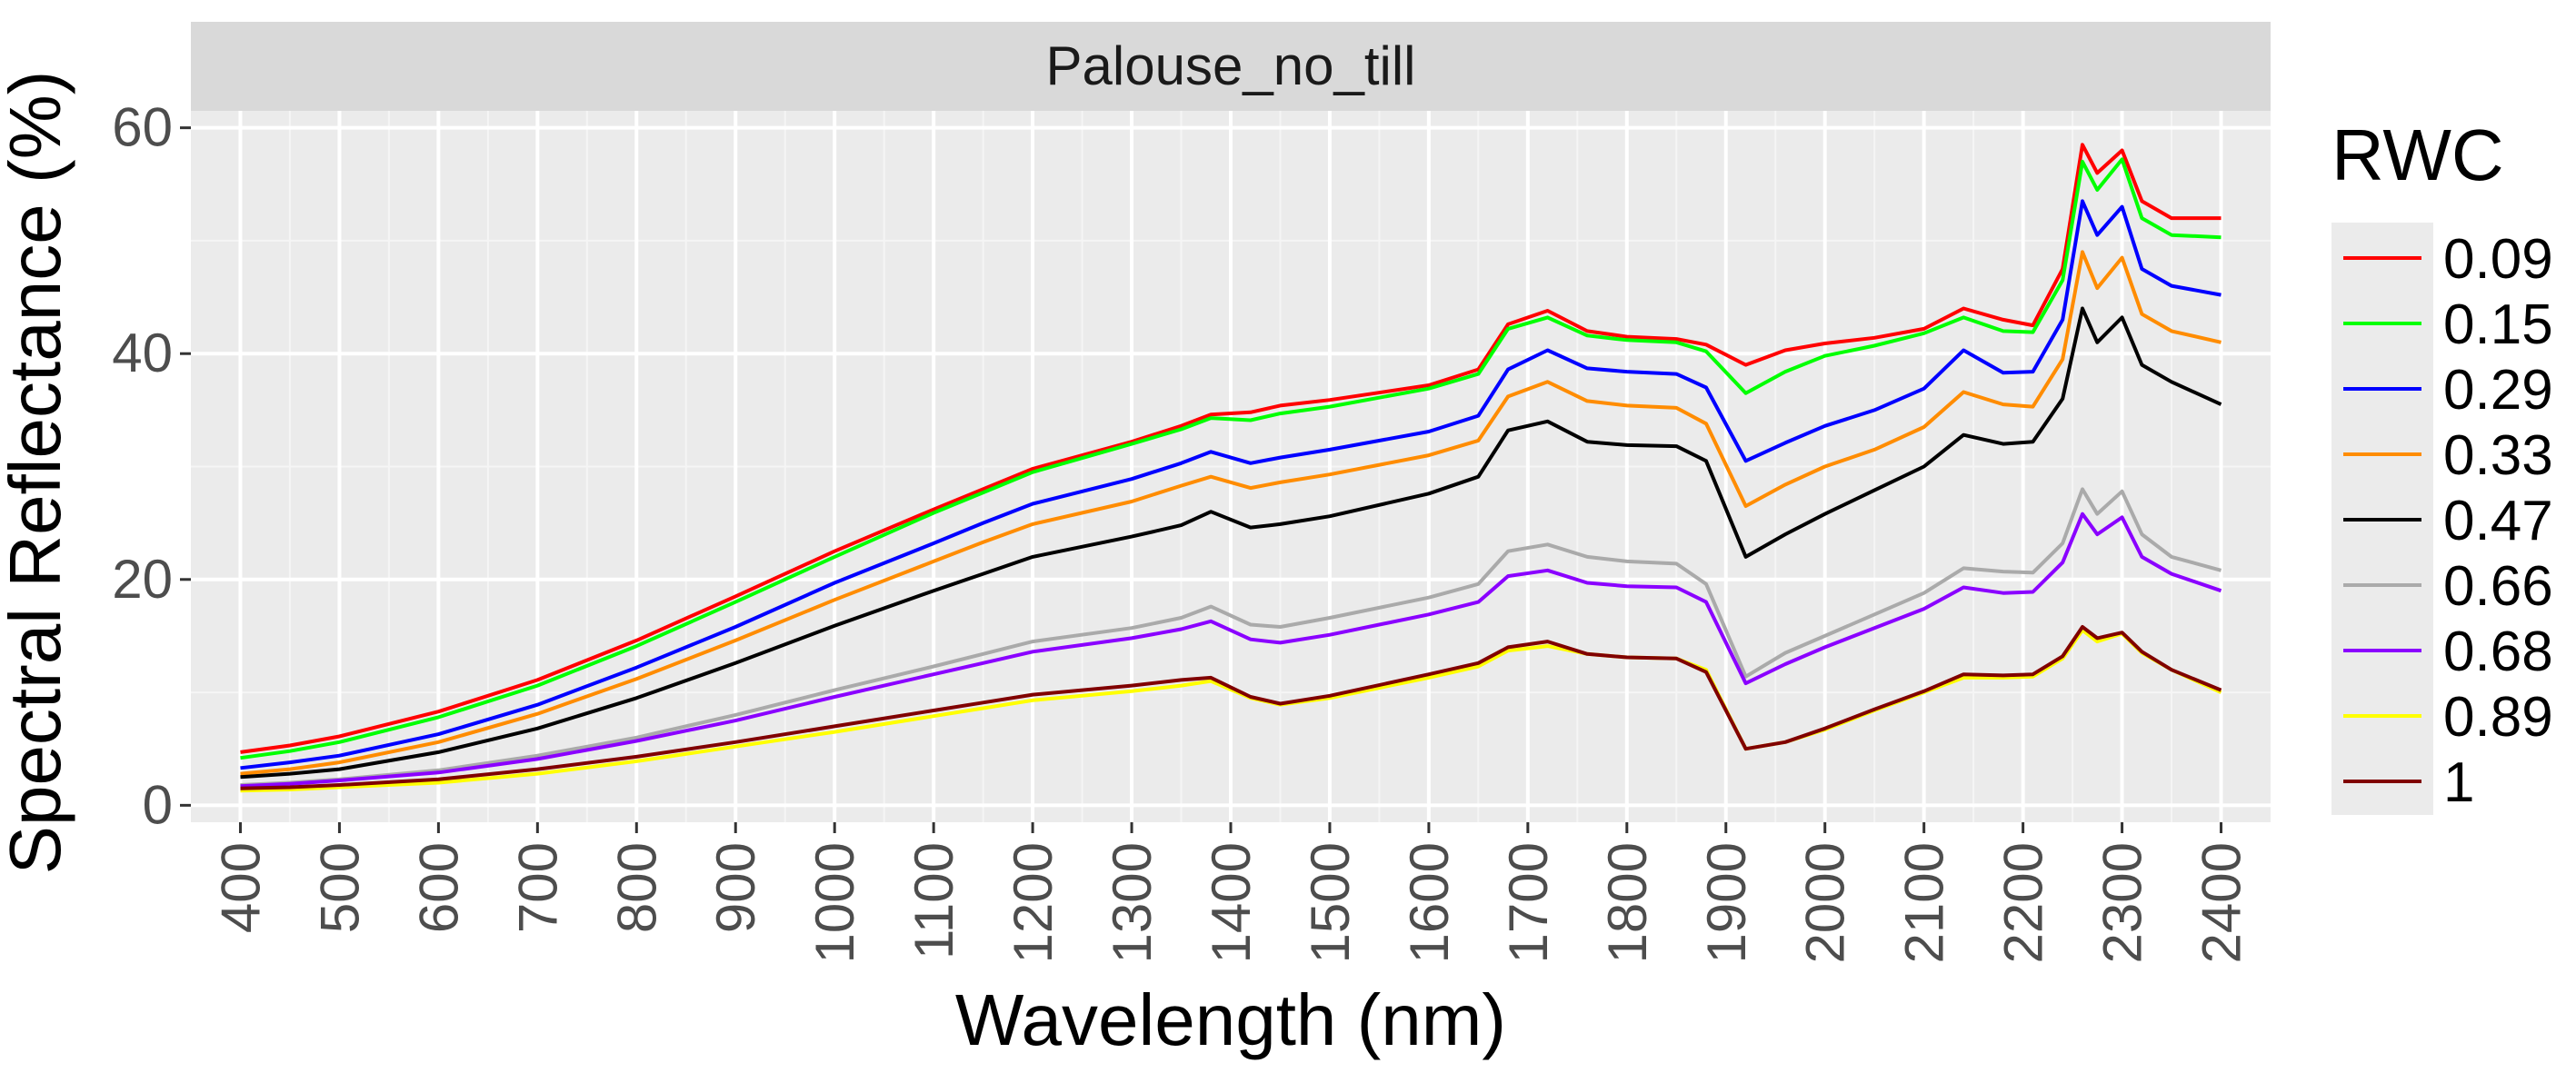 The width and height of the screenshot is (2576, 1073). I want to click on y-tick-label: 60, so click(142, 127).